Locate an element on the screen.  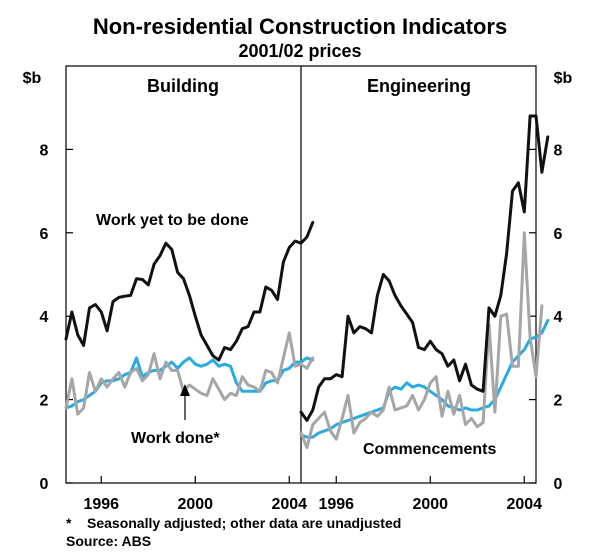
y-tick-label-right-4: 4 is located at coordinates (558, 317).